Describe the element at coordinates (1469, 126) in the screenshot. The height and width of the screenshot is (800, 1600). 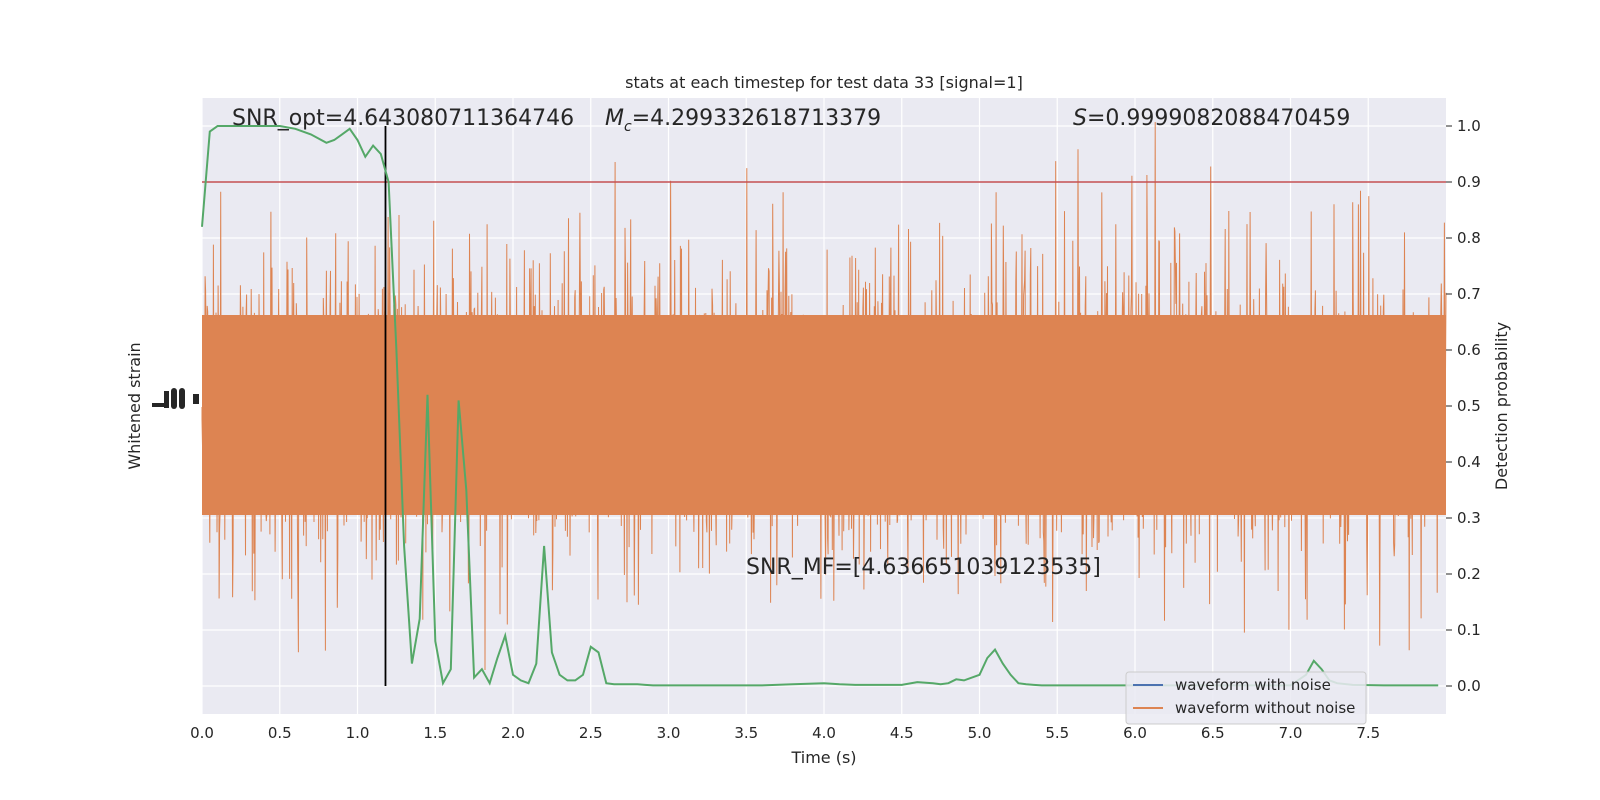
I see `y-tick-label: 1.0` at that location.